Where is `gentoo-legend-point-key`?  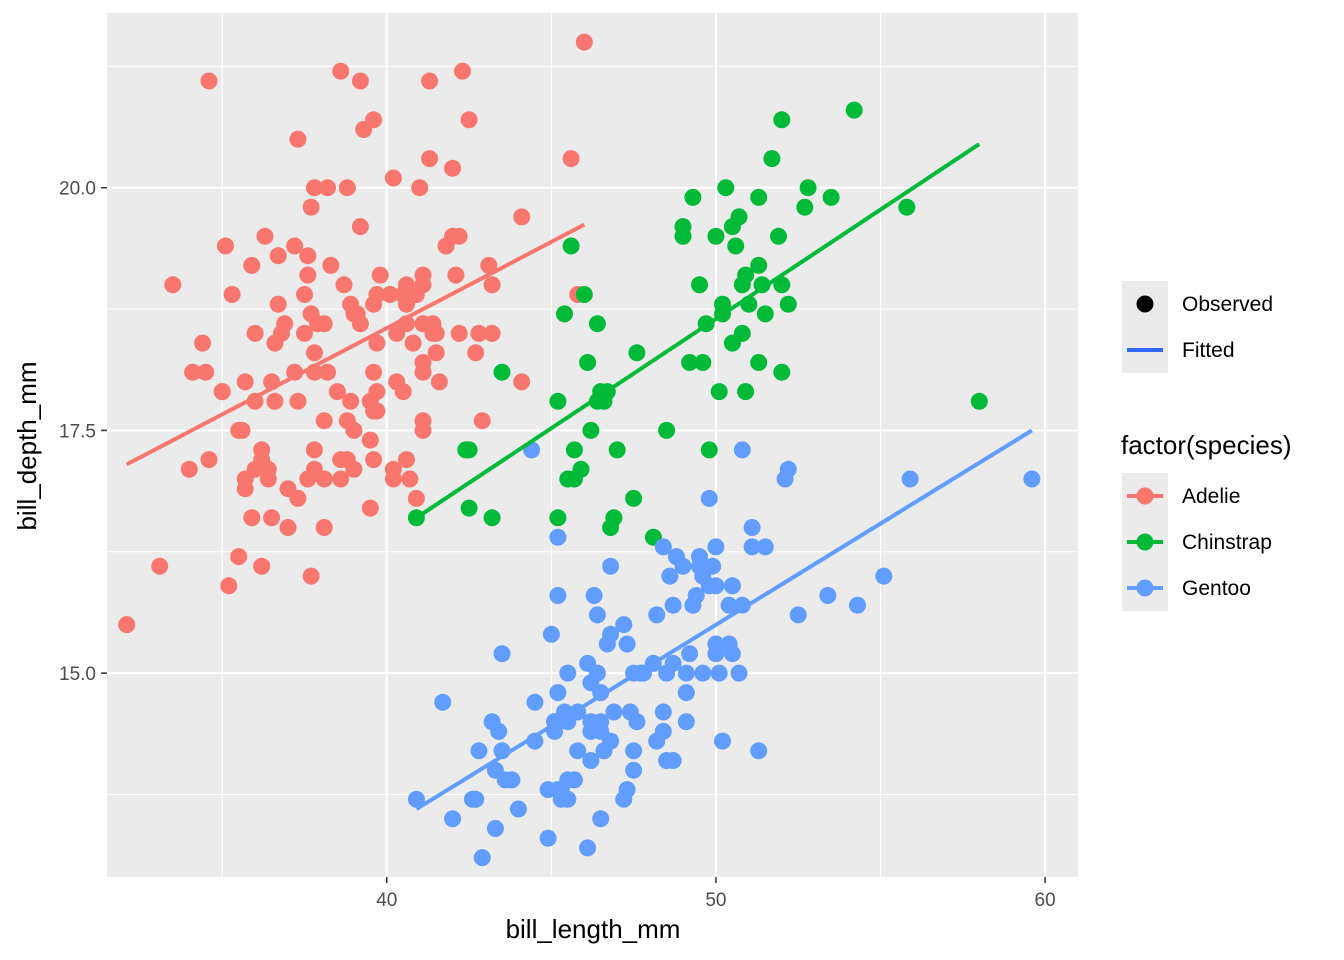 gentoo-legend-point-key is located at coordinates (1145, 588).